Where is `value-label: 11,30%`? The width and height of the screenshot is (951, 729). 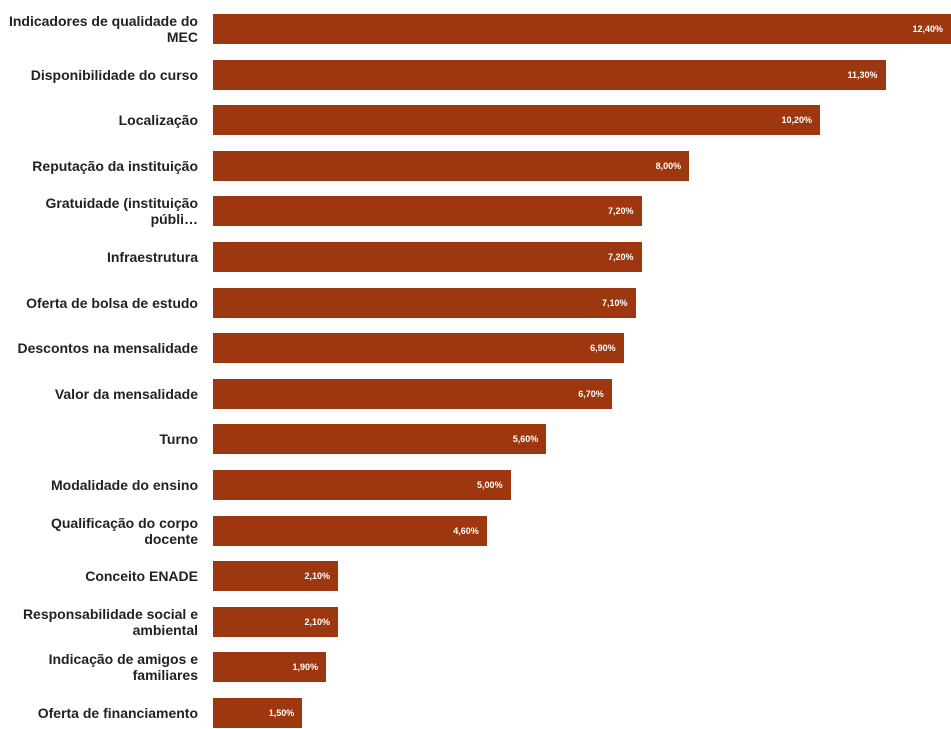
value-label: 11,30% is located at coordinates (862, 74).